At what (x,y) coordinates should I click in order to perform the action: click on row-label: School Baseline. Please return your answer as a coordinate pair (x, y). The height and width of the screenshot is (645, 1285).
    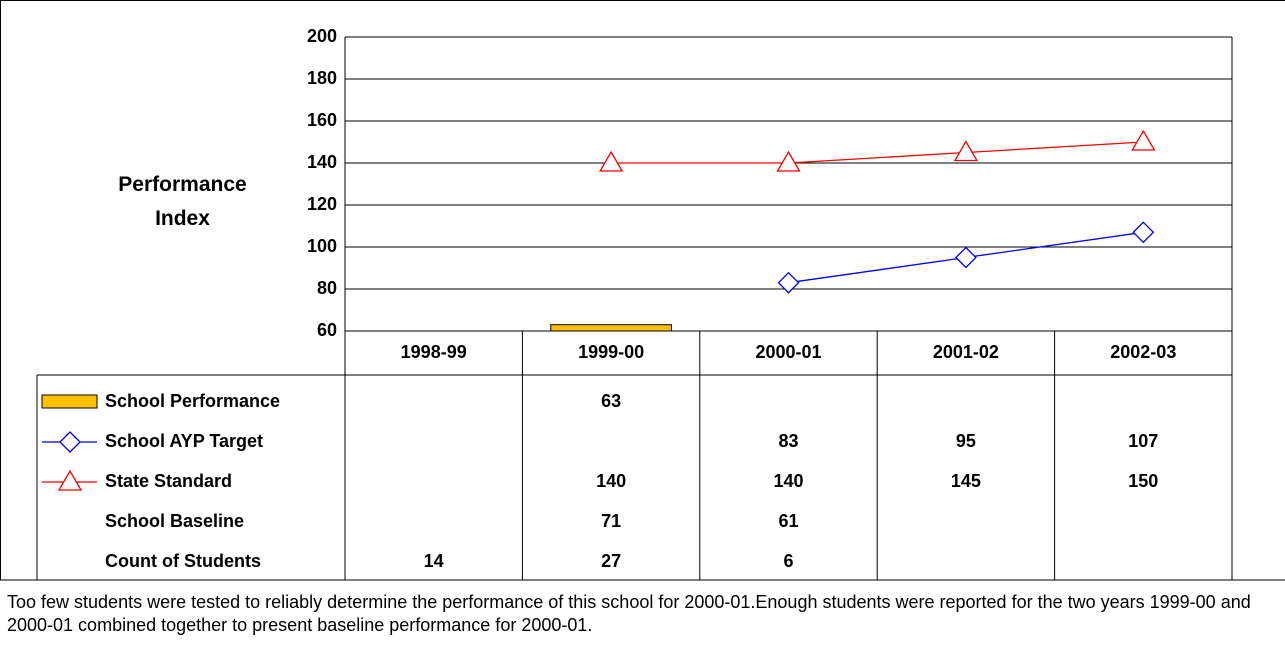
    Looking at the image, I should click on (174, 521).